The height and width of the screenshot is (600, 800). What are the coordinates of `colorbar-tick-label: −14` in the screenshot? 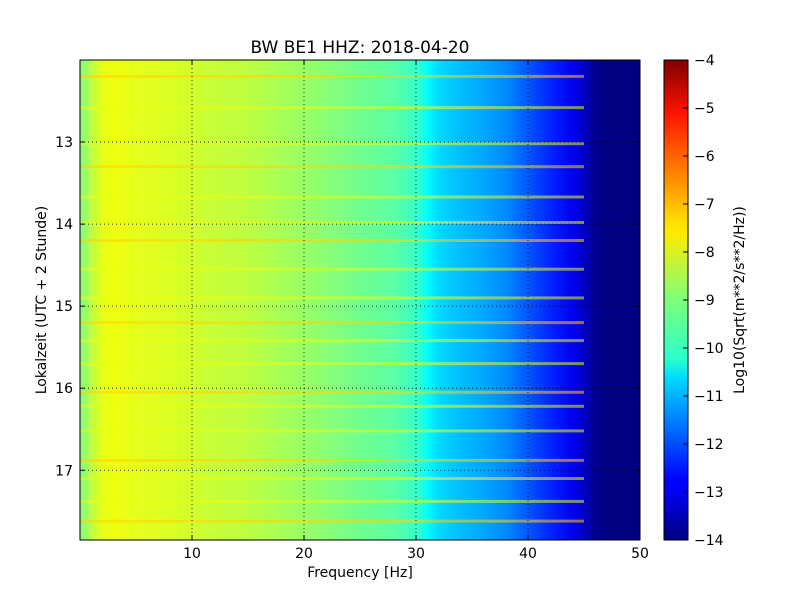 It's located at (709, 541).